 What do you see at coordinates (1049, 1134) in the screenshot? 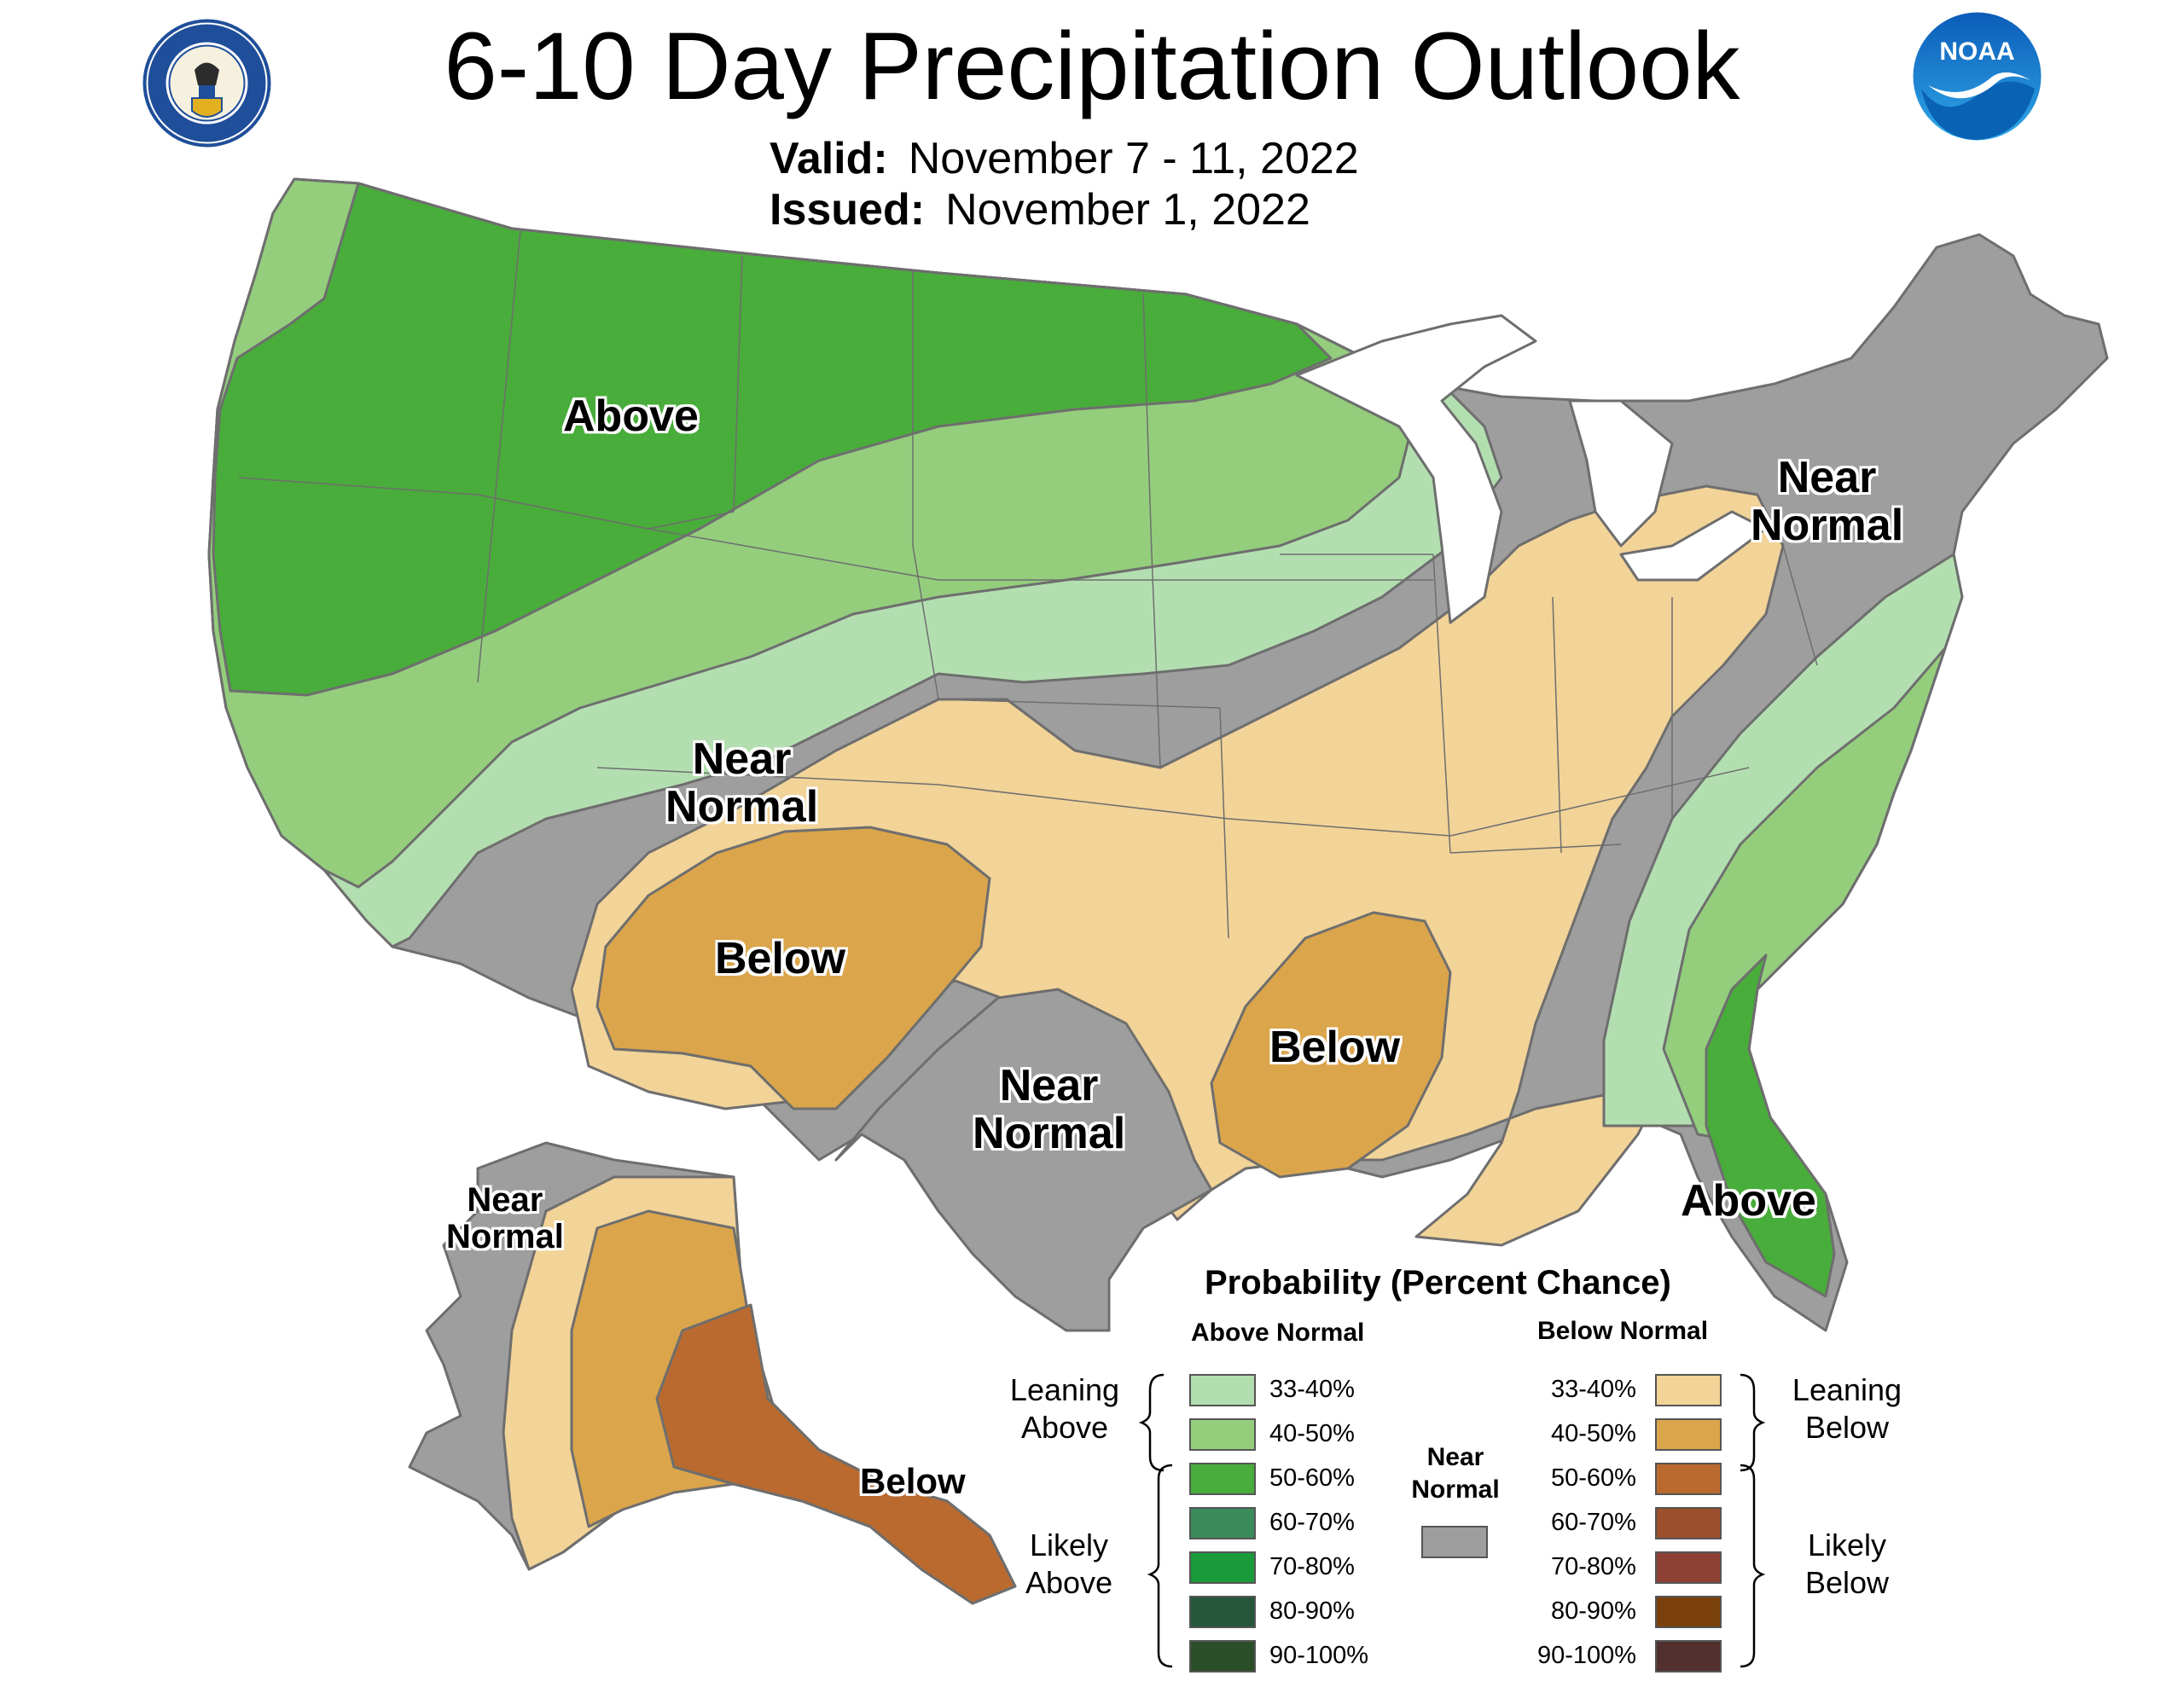
I see `label-near-normal-texas-line2: Normal` at bounding box center [1049, 1134].